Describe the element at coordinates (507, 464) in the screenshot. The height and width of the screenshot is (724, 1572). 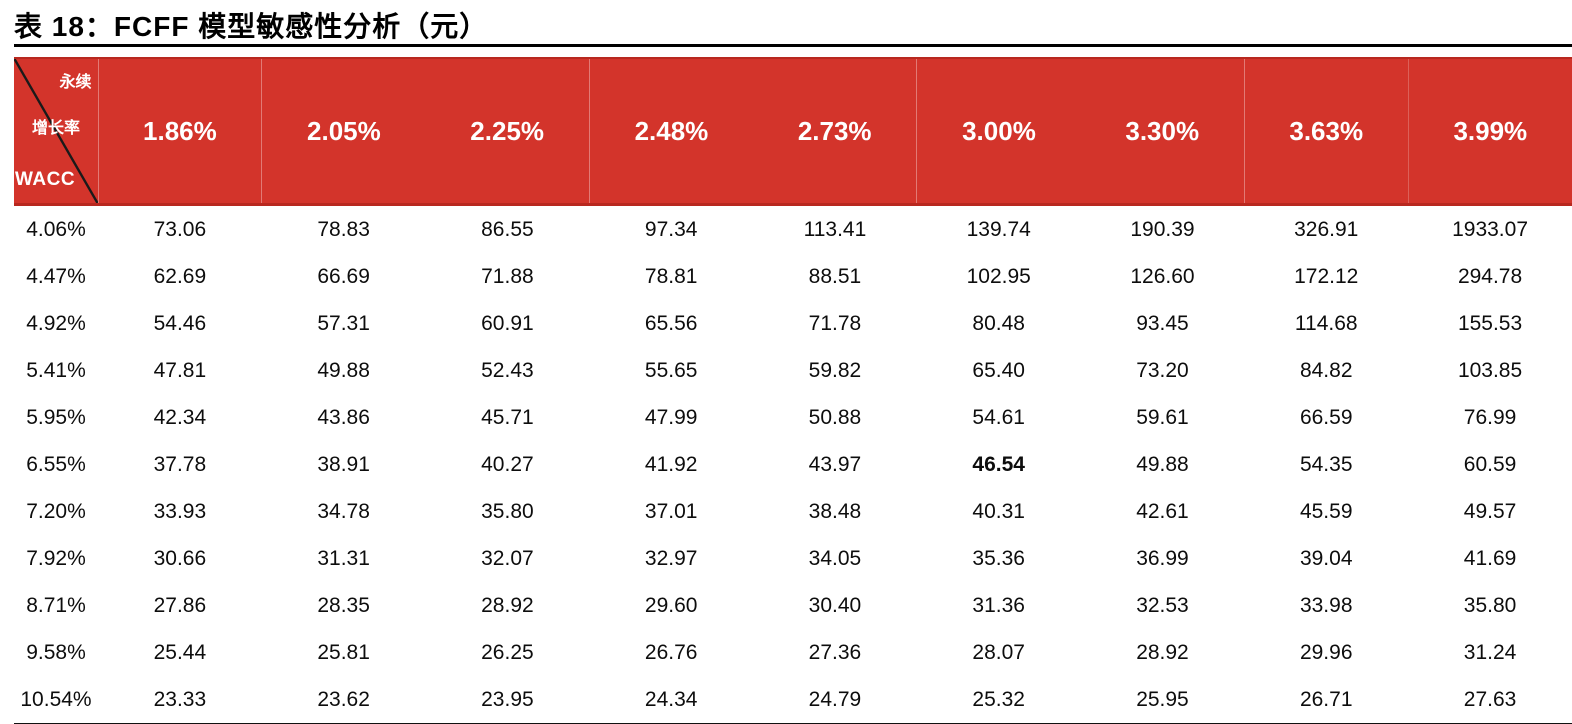
I see `value-cell: 40.27` at that location.